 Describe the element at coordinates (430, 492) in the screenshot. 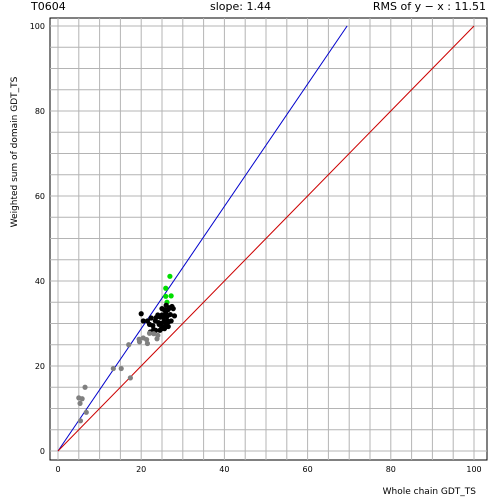

I see `x-axis-label: Whole chain GDT_TS` at that location.